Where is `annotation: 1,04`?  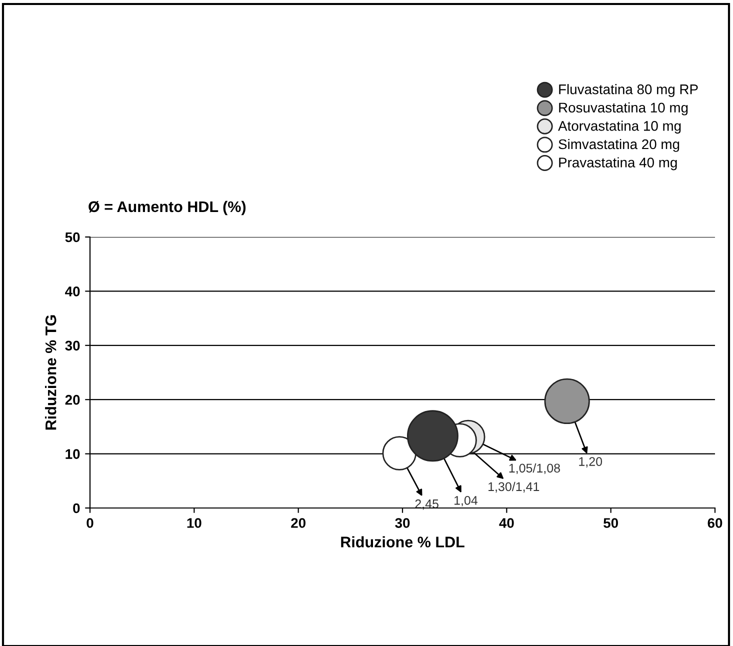
annotation: 1,04 is located at coordinates (466, 501).